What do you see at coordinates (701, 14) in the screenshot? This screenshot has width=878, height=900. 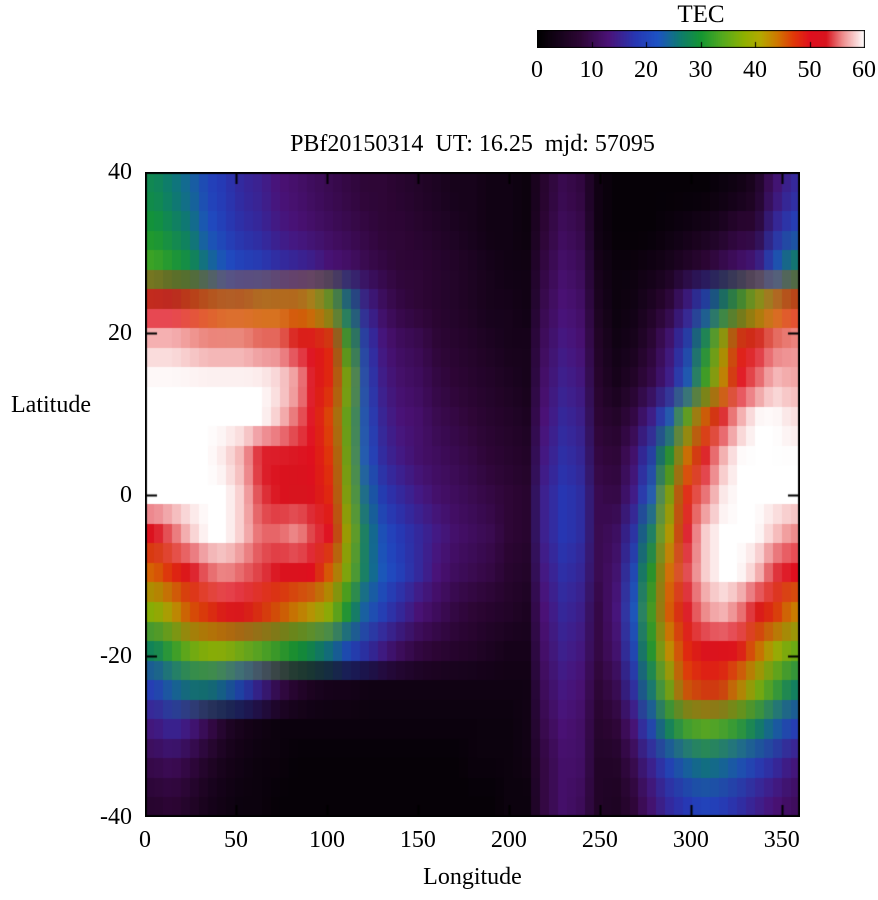 I see `colorbar-title: TEC` at bounding box center [701, 14].